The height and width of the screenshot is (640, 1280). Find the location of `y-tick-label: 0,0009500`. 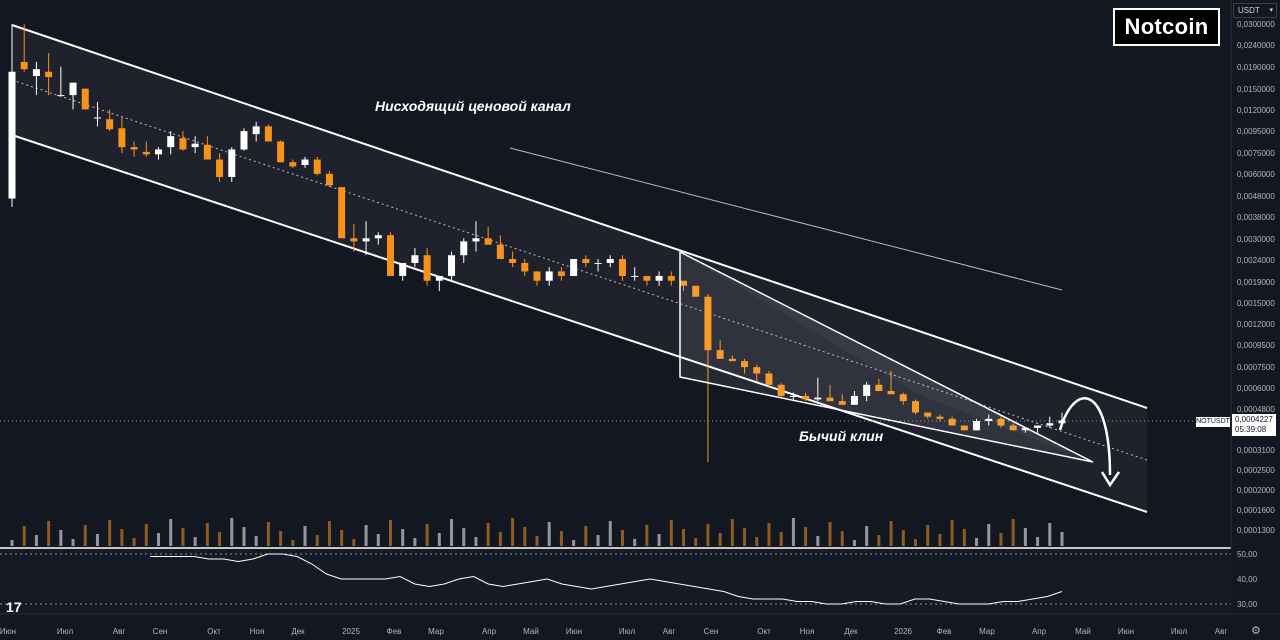

y-tick-label: 0,0009500 is located at coordinates (1256, 345).